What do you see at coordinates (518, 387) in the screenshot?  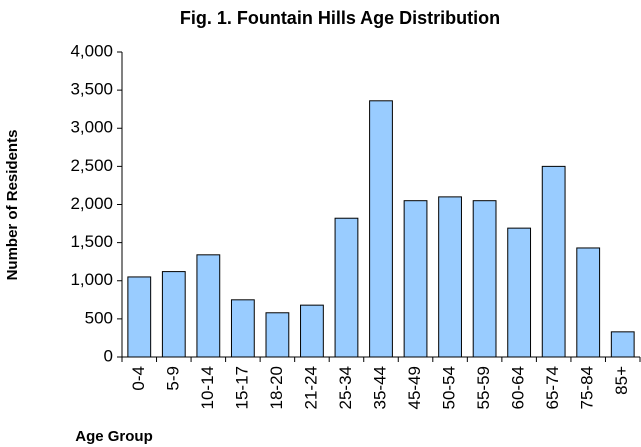 I see `x-tick-label: 60-64` at bounding box center [518, 387].